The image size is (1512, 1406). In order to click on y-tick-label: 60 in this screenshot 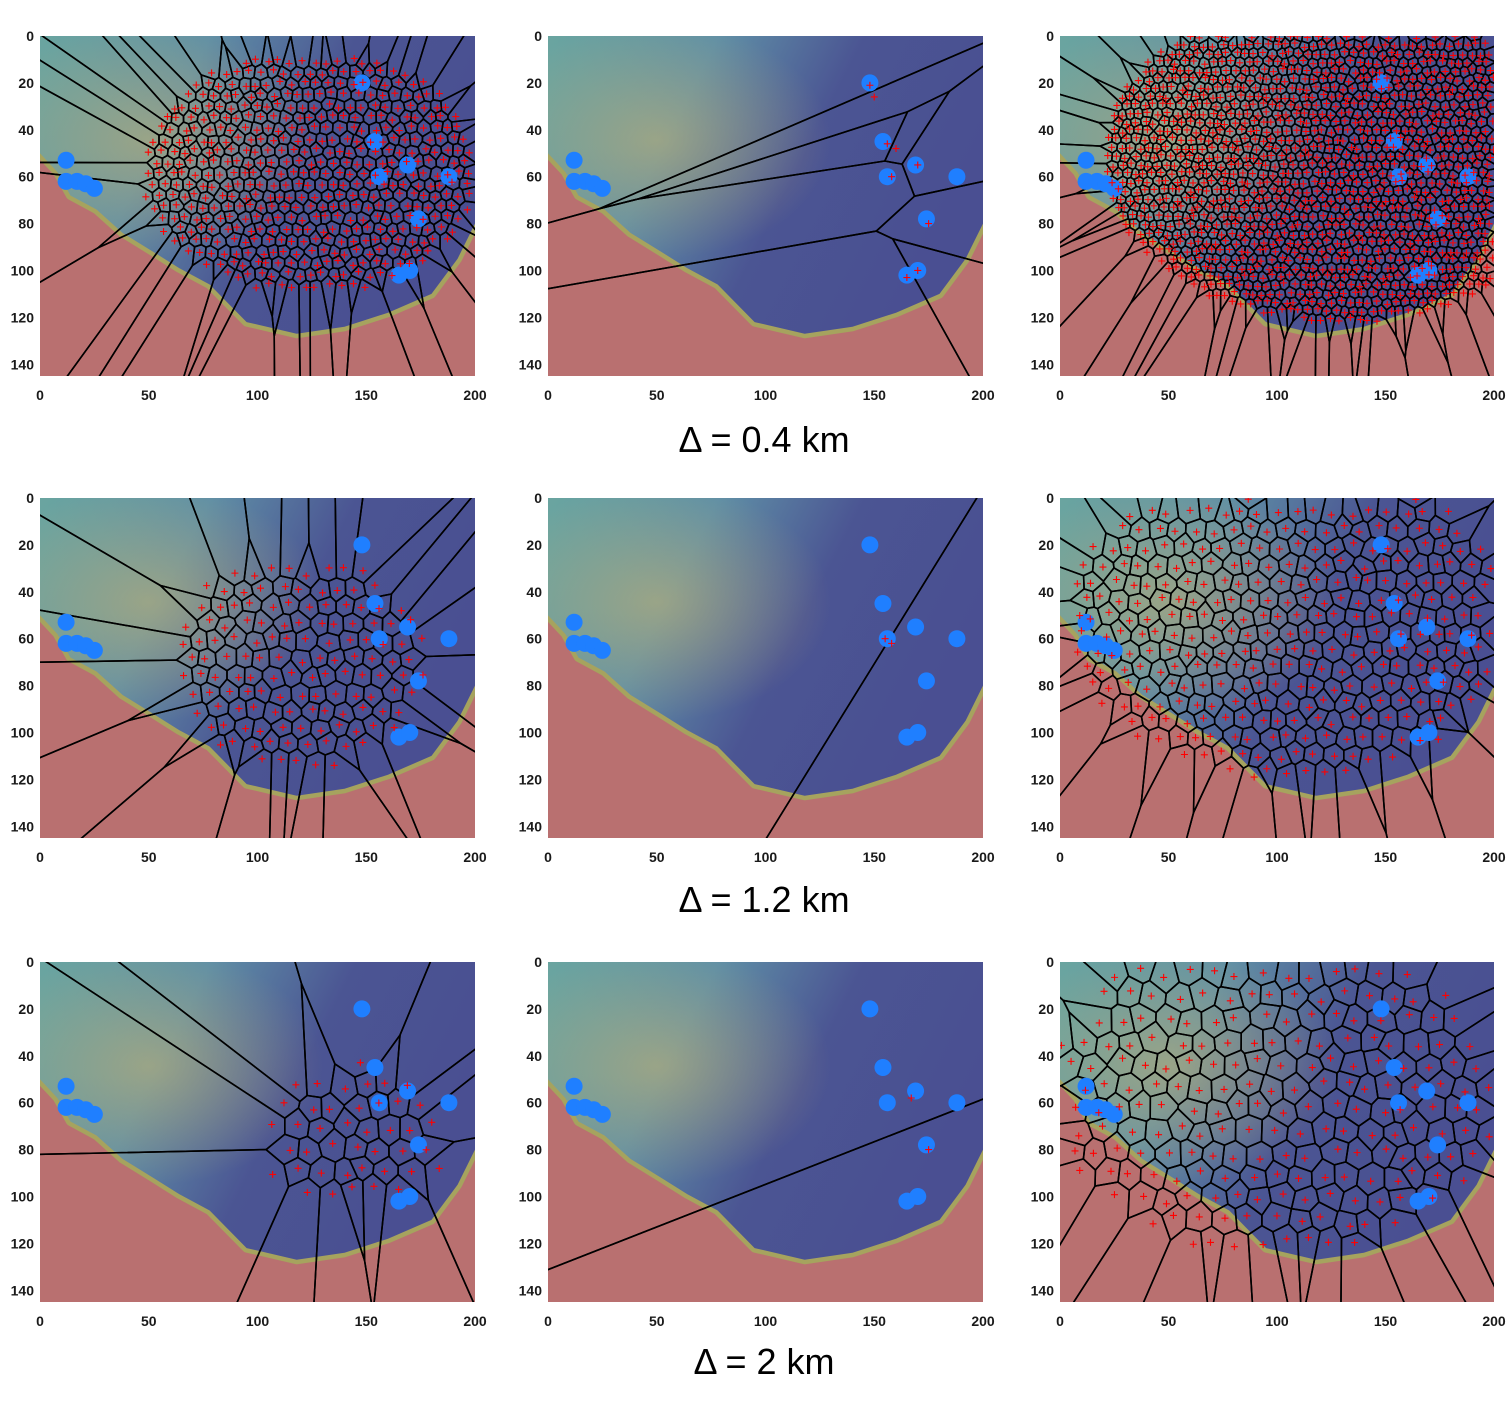, I will do `click(26, 177)`.